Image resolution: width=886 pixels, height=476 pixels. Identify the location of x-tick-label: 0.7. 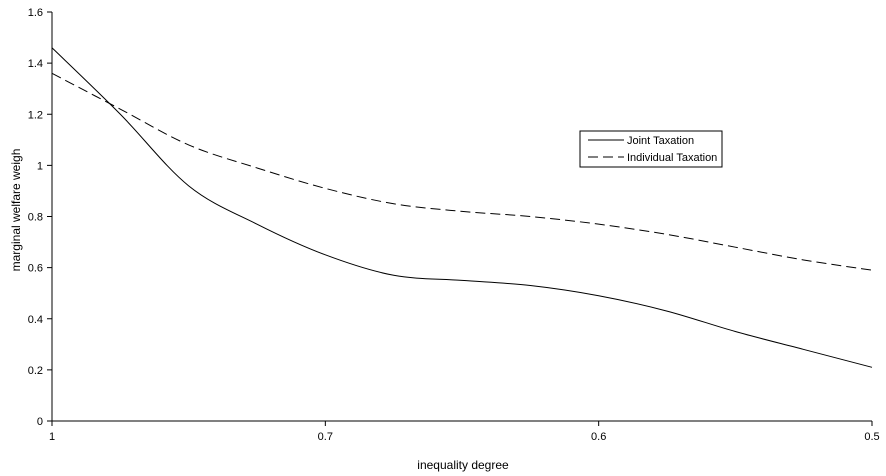
(325, 437).